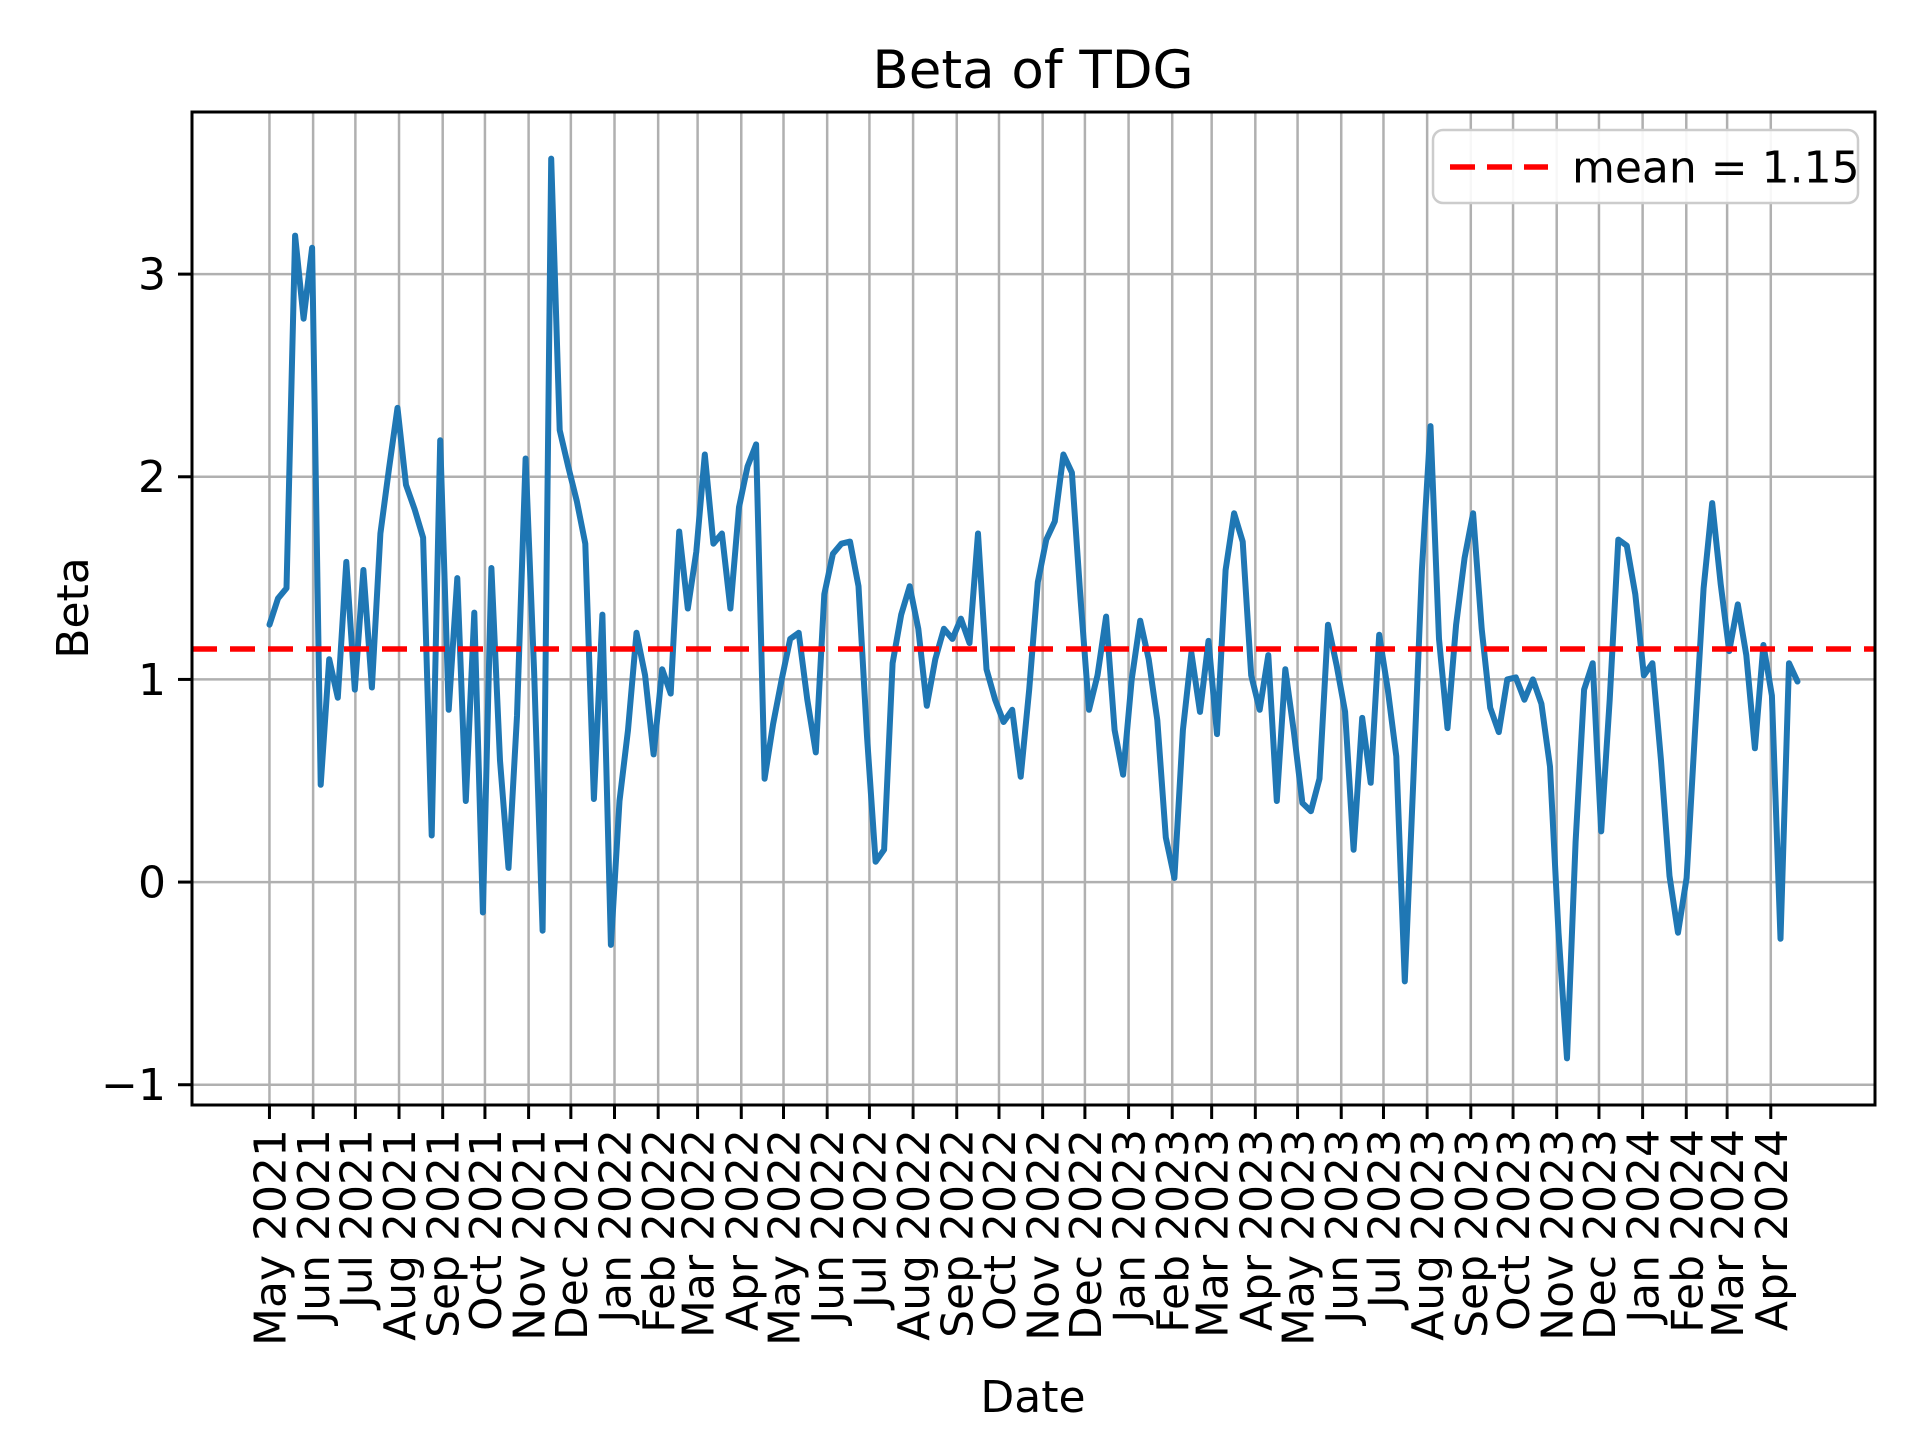 This screenshot has height=1440, width=1920. I want to click on x-tick-label-nov-2021: Nov 2021, so click(530, 1235).